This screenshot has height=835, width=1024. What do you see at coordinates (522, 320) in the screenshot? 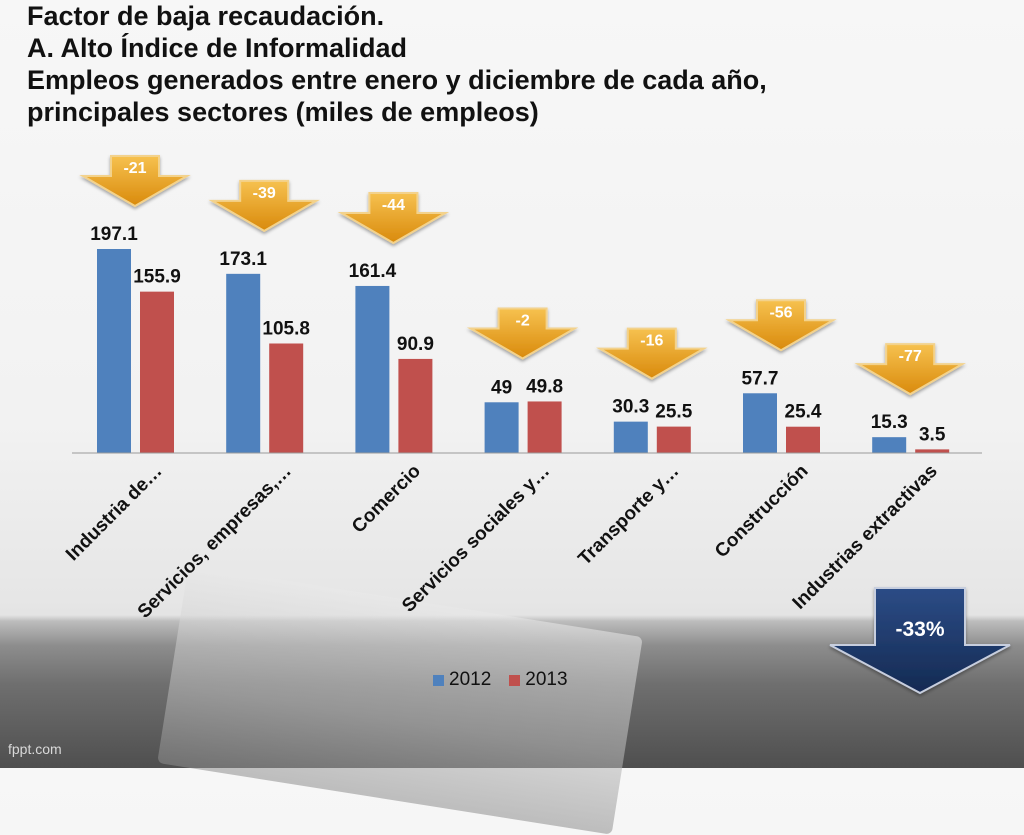
I see `change-label-4: -2` at bounding box center [522, 320].